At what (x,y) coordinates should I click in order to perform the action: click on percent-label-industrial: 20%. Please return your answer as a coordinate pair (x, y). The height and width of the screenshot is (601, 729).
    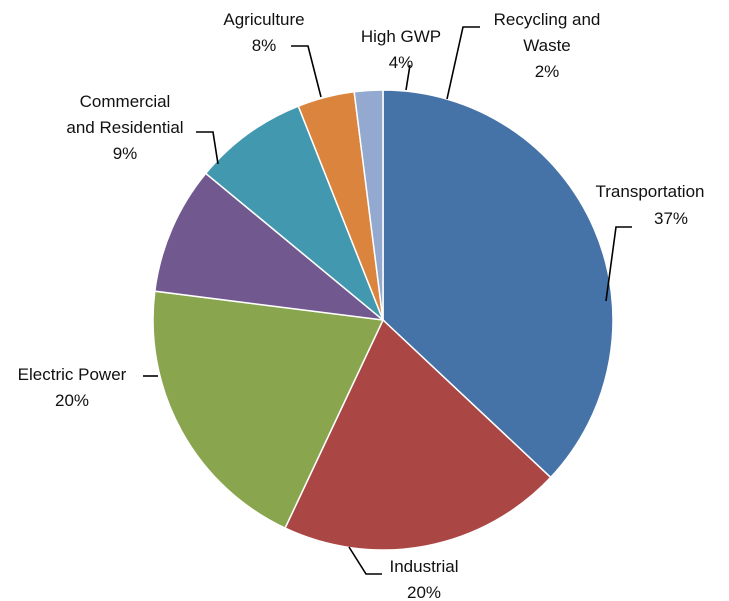
    Looking at the image, I should click on (424, 592).